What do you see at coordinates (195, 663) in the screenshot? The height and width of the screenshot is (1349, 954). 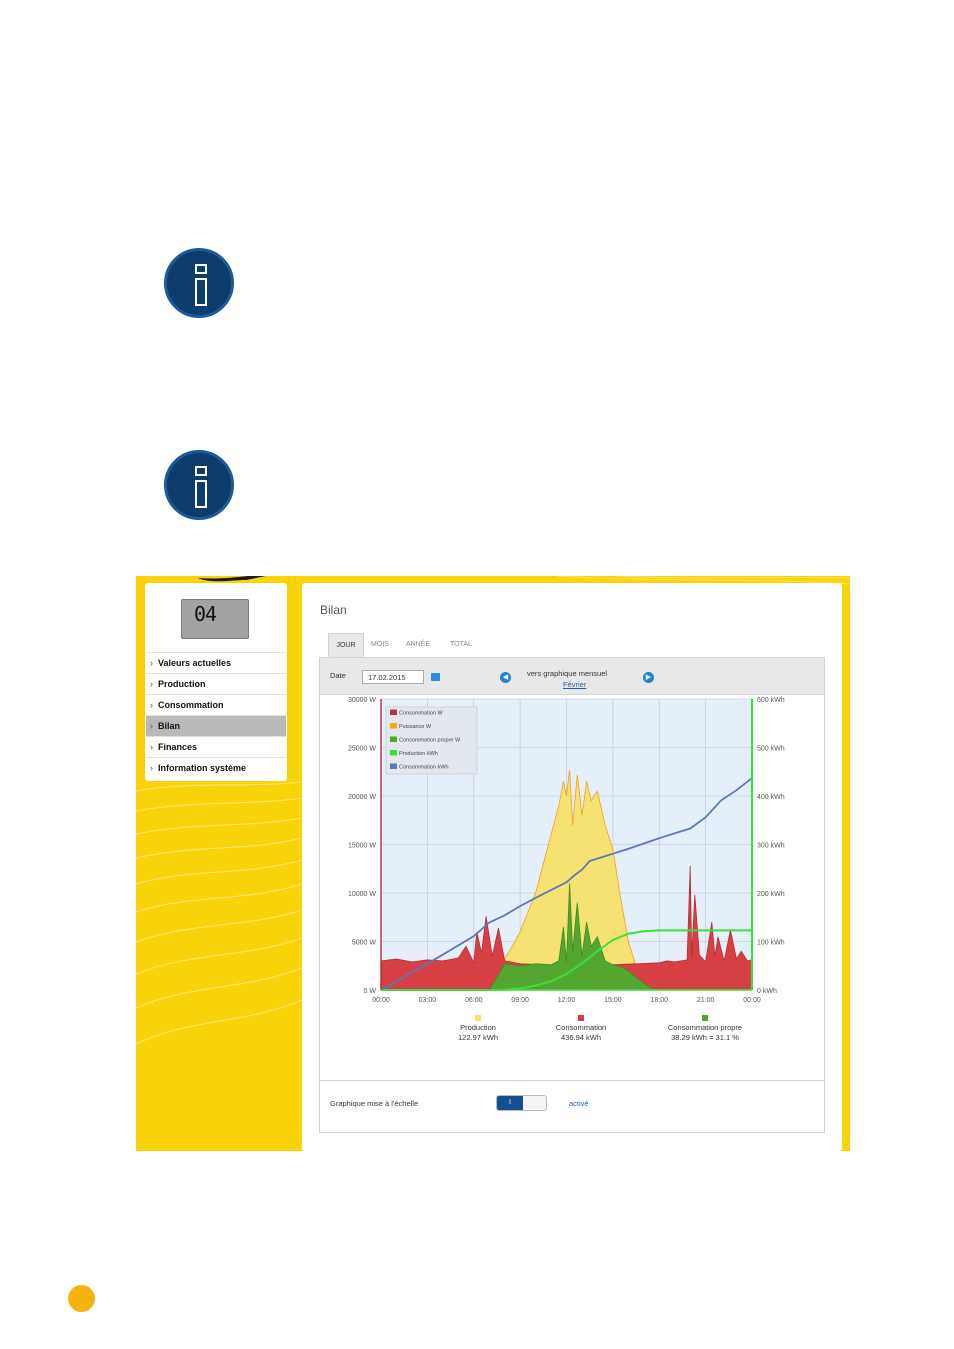 I see `sidebar-item-label: Valeurs actuelles` at bounding box center [195, 663].